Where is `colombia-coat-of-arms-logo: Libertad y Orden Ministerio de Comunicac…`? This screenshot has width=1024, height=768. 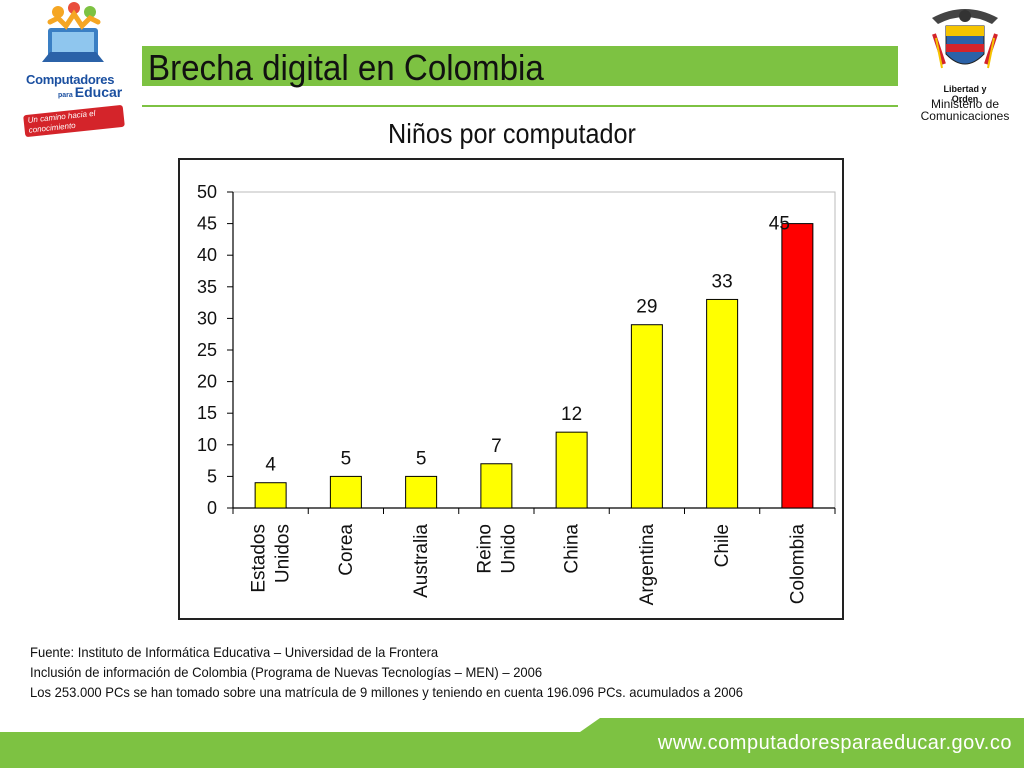
colombia-coat-of-arms-logo: Libertad y Orden Ministerio de Comunicac… is located at coordinates (965, 64).